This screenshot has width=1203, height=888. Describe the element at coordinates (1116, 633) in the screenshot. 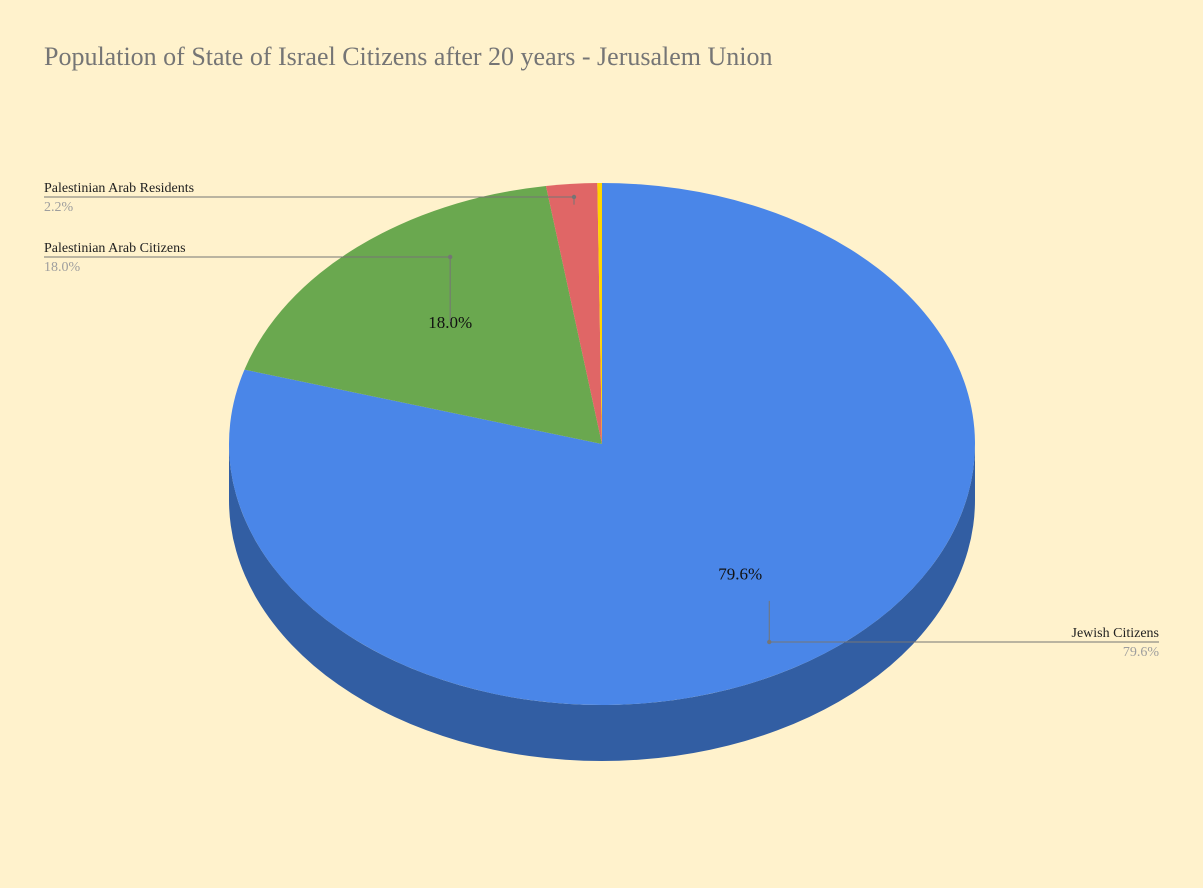

I see `callout-name-jewish-citizens: Jewish Citizens` at that location.